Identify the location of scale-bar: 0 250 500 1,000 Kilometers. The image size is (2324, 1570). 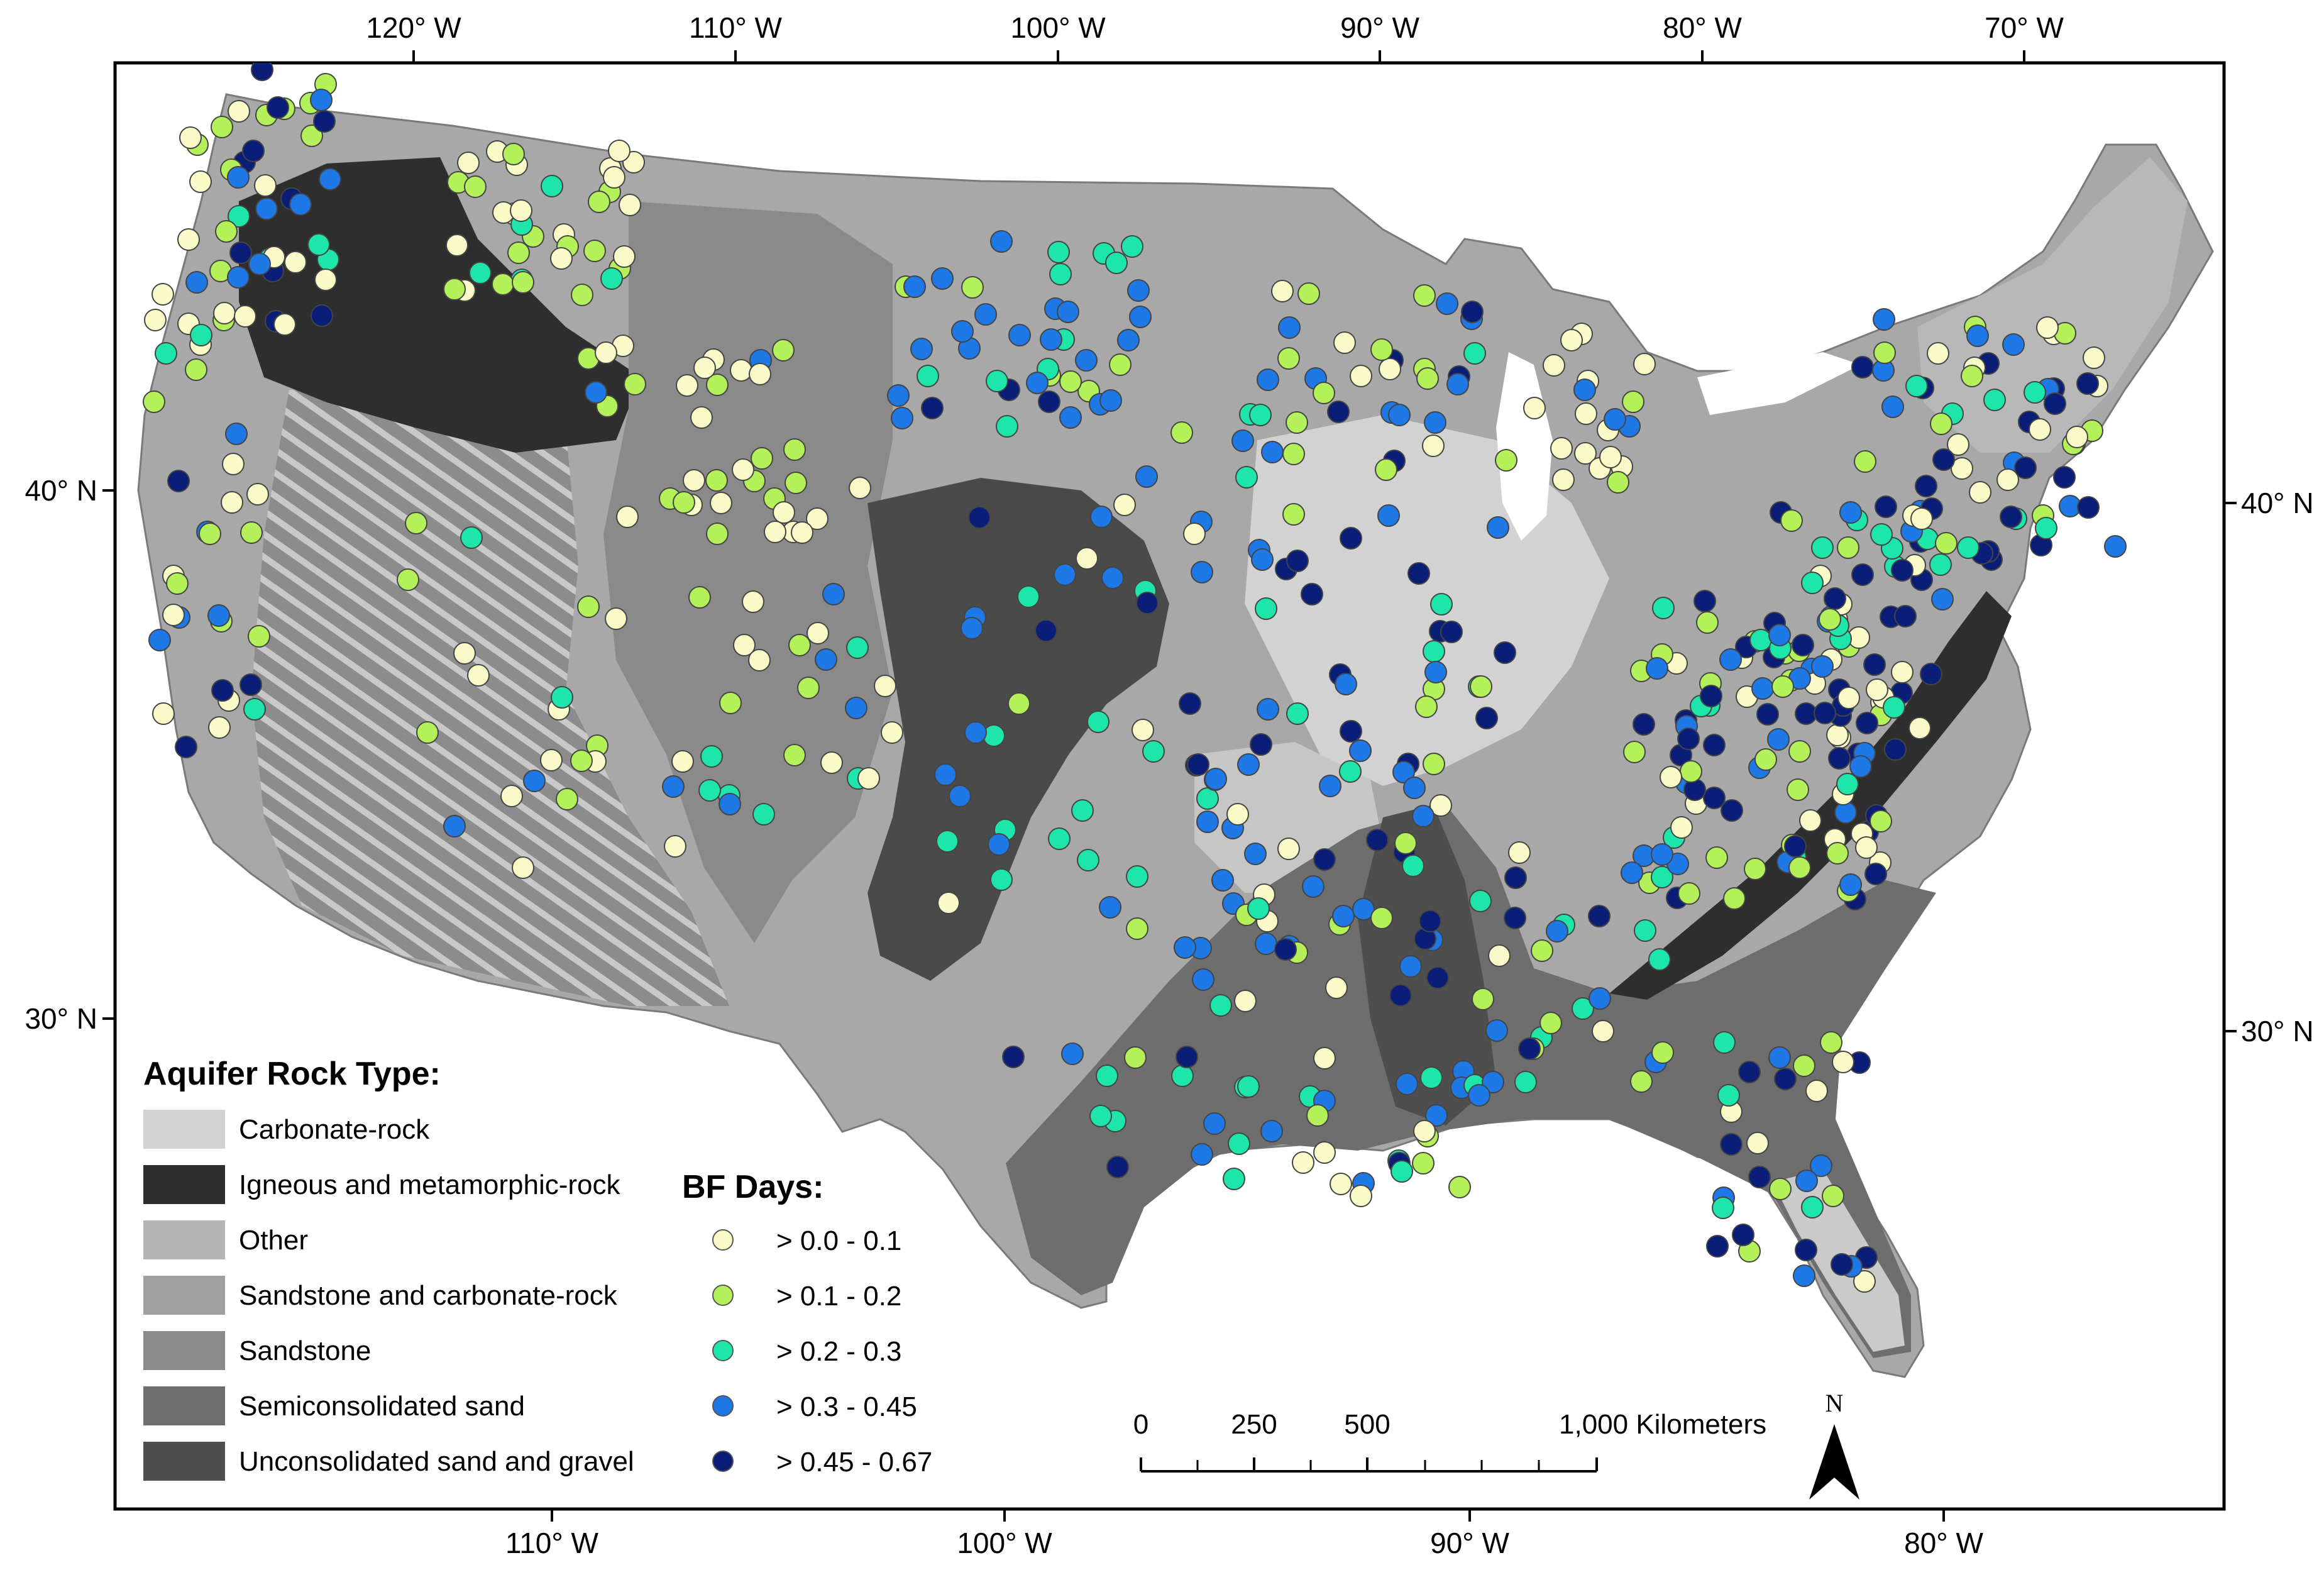
(1449, 1441).